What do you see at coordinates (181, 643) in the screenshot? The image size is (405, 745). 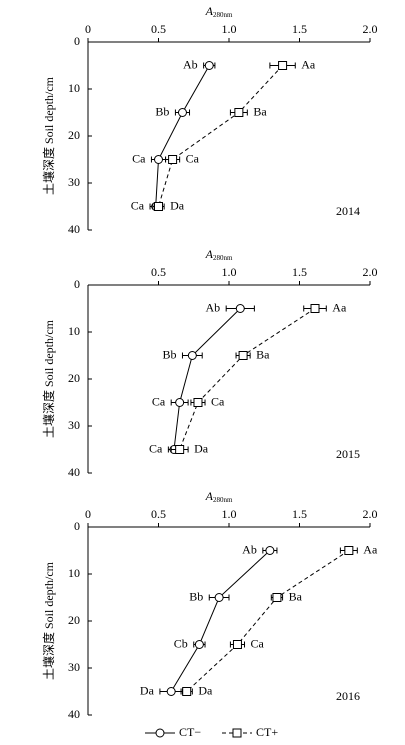 I see `significance-letter: Cb` at bounding box center [181, 643].